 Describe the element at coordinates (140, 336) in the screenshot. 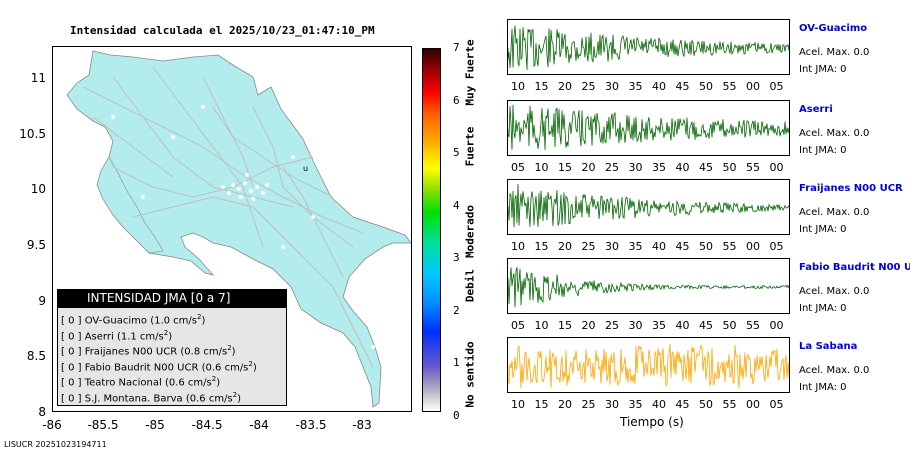

I see `legend-item-value: (1.1 cm/s` at that location.